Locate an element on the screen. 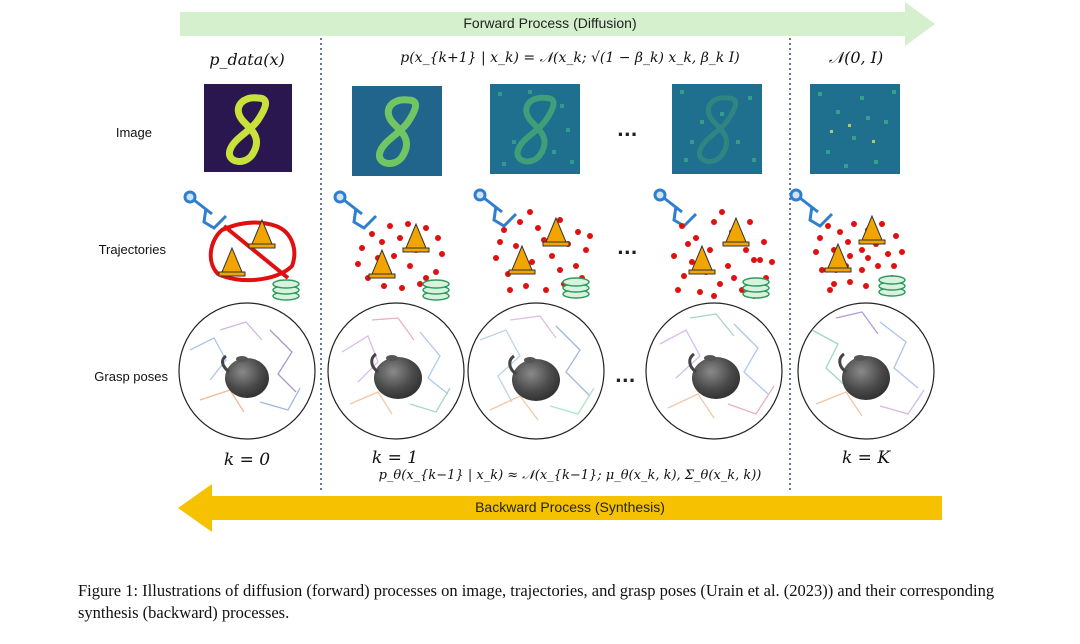 This screenshot has width=1080, height=644. grasp-noisy-kK1 is located at coordinates (714, 371).